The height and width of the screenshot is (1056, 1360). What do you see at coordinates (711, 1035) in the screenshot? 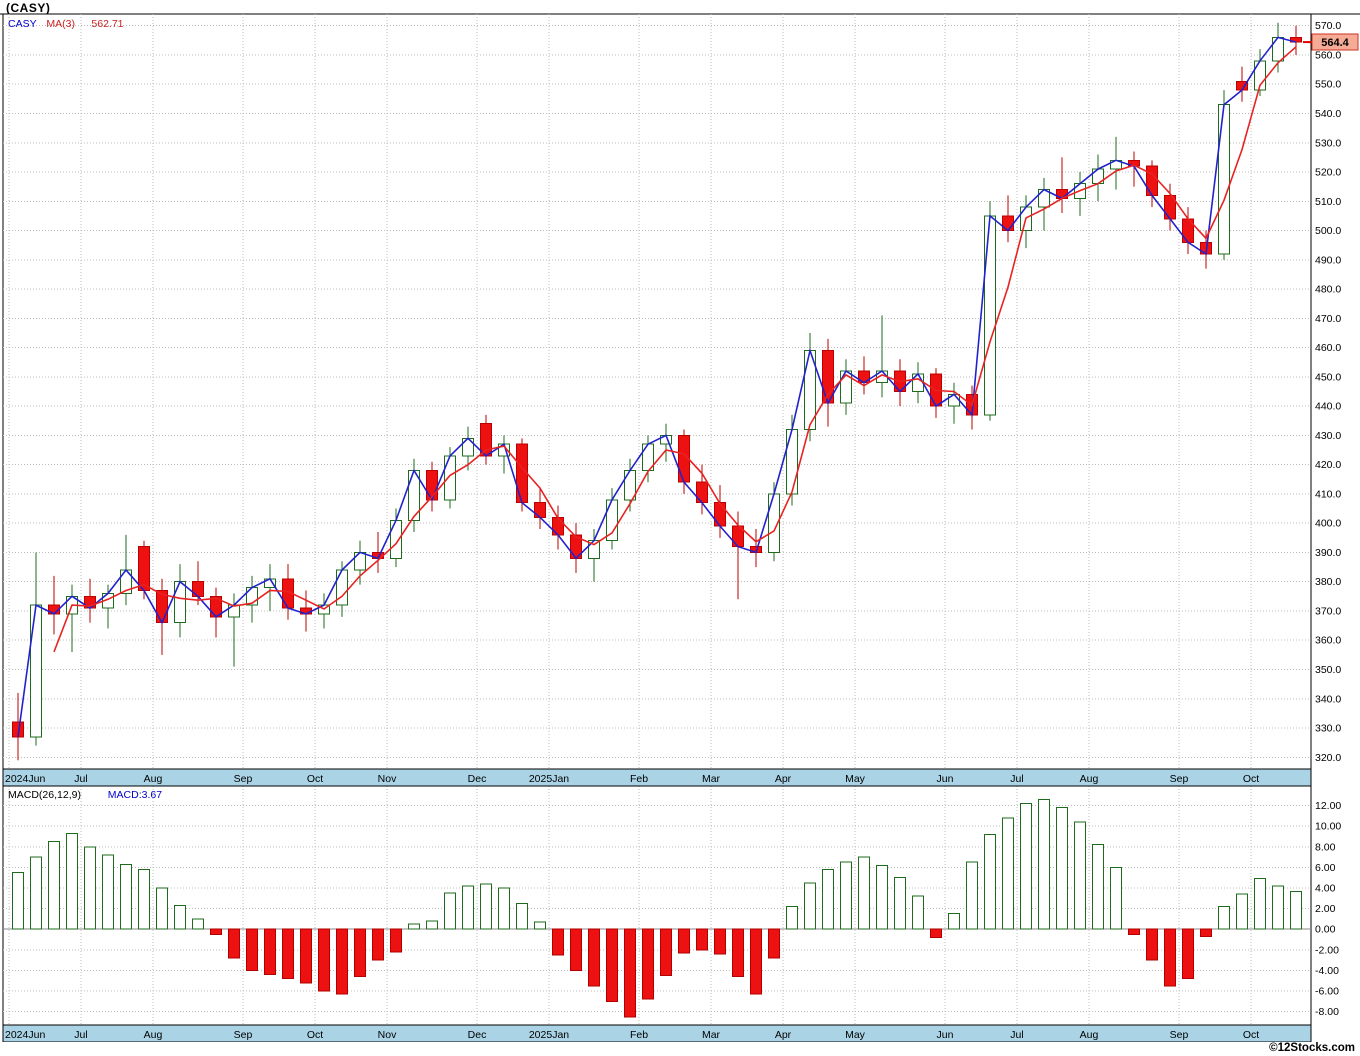
I see `svg-text: Mar` at bounding box center [711, 1035].